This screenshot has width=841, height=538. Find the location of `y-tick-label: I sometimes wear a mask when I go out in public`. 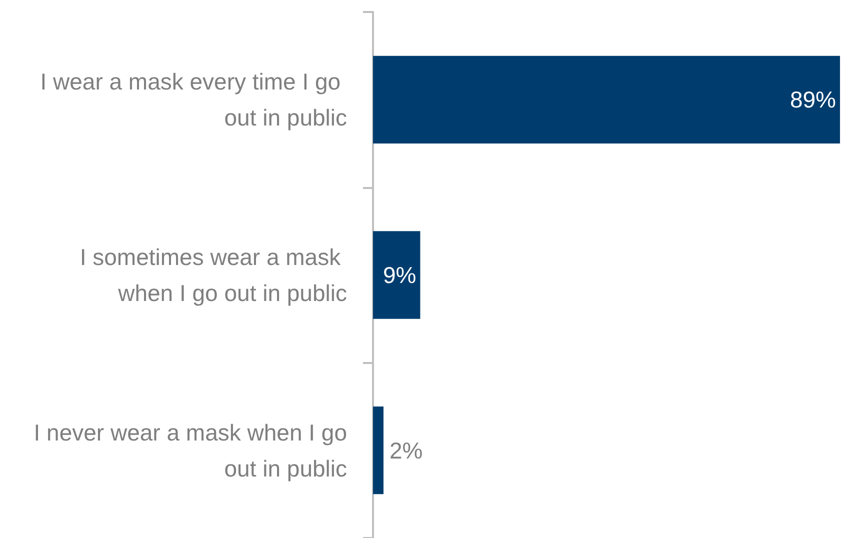

y-tick-label: I sometimes wear a mask when I go out in public is located at coordinates (213, 275).